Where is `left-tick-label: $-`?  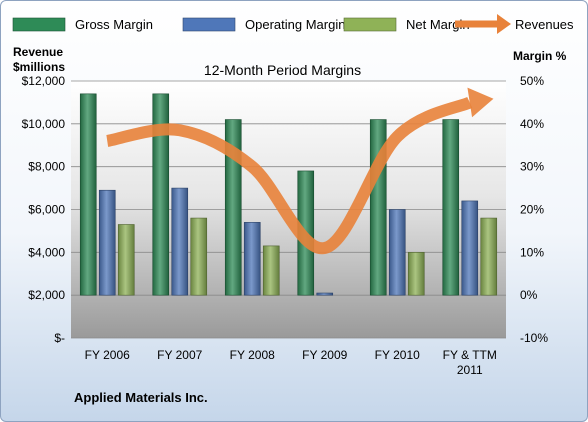
left-tick-label: $- is located at coordinates (59, 338).